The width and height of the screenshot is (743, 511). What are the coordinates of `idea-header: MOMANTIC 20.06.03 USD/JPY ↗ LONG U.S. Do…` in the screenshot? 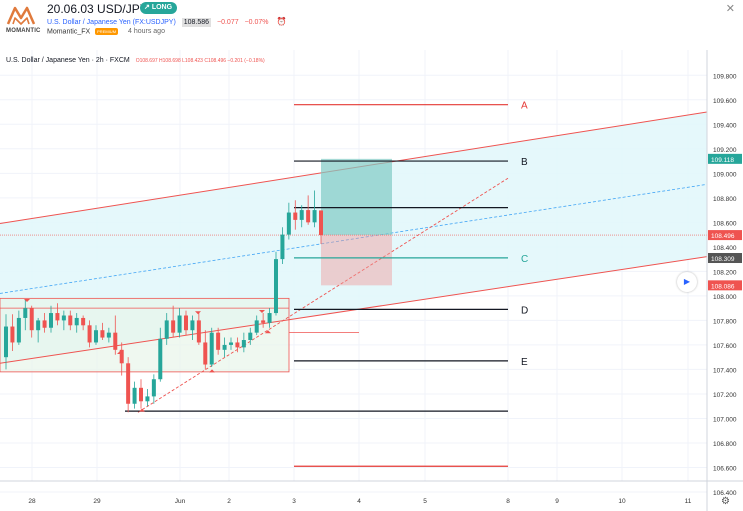 It's located at (371, 22).